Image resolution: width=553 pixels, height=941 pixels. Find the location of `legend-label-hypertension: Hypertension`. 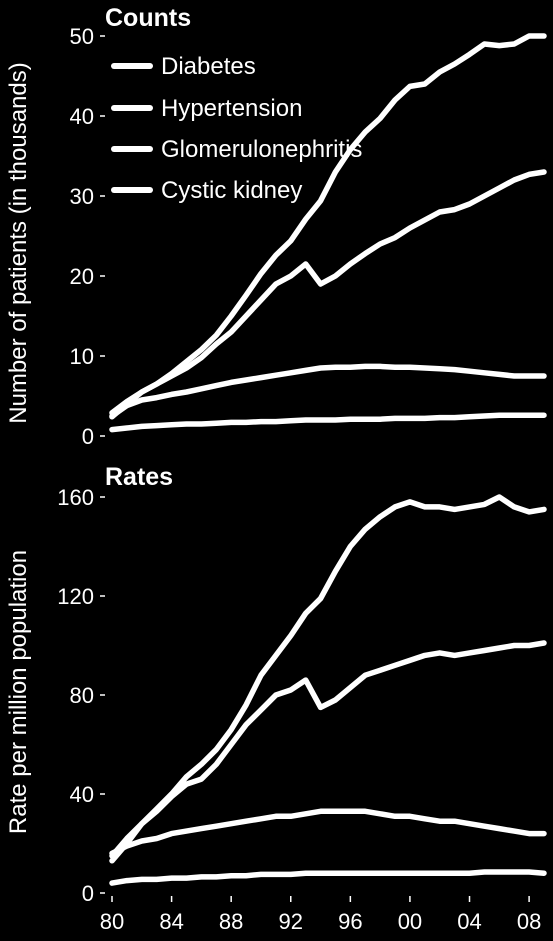

legend-label-hypertension: Hypertension is located at coordinates (231, 108).